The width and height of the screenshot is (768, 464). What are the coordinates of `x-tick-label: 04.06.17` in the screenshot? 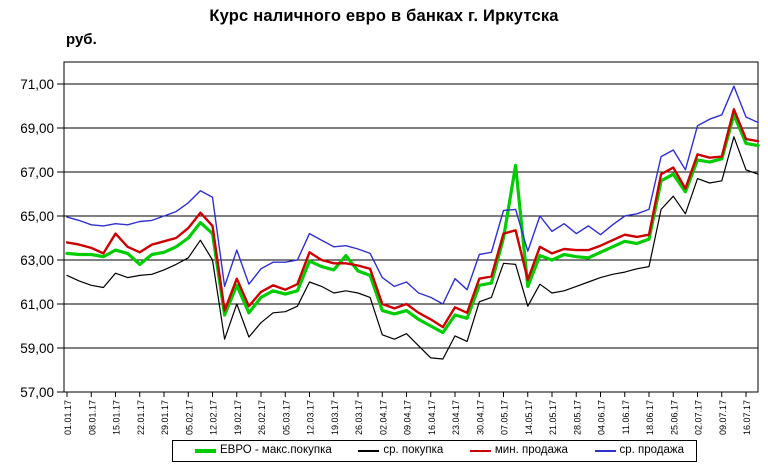 It's located at (602, 417).